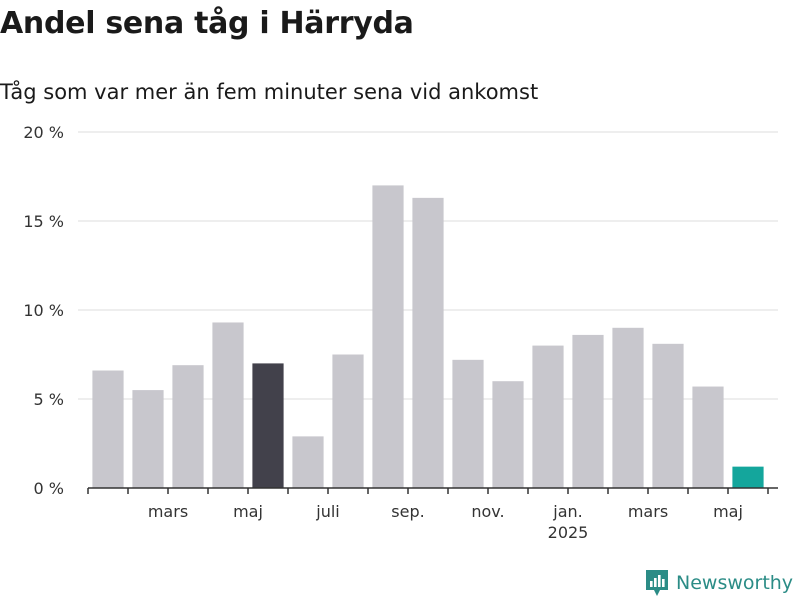  Describe the element at coordinates (735, 583) in the screenshot. I see `brand-name: Newsworthy` at that location.